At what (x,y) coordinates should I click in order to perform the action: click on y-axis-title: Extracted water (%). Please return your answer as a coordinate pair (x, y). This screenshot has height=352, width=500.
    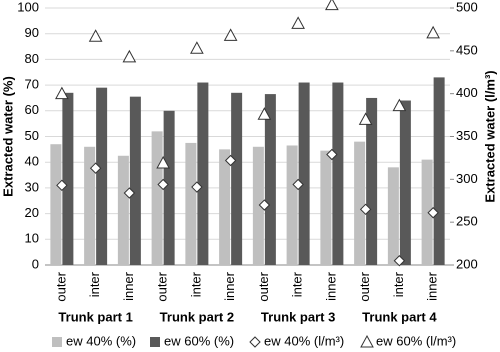
    Looking at the image, I should click on (7, 136).